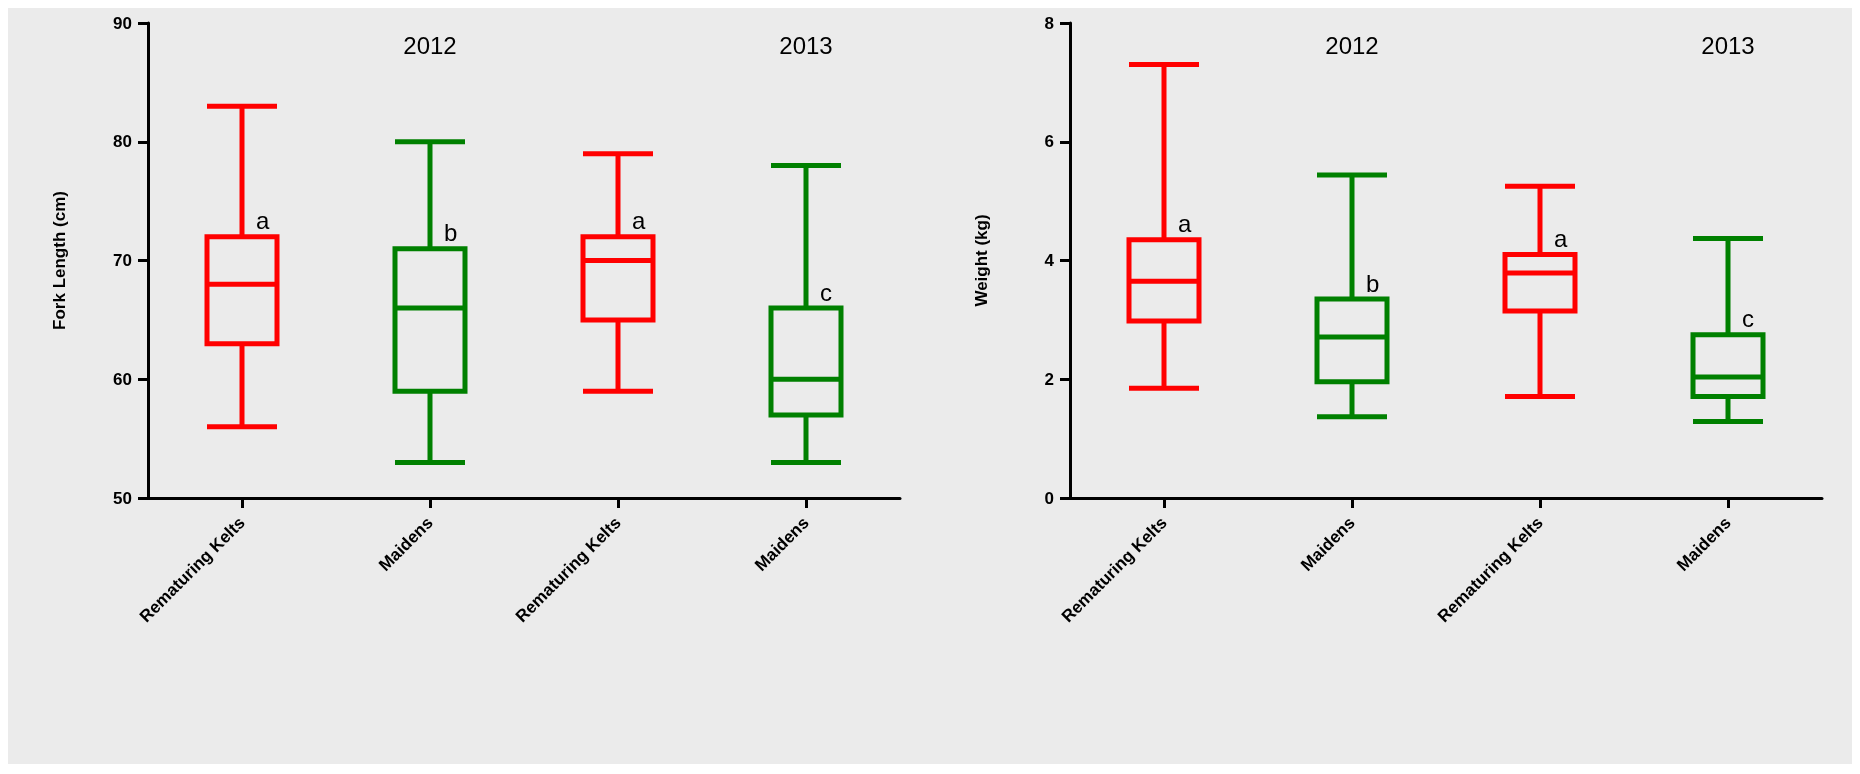 Image resolution: width=1860 pixels, height=774 pixels. I want to click on y-tick-label: 90, so click(122, 23).